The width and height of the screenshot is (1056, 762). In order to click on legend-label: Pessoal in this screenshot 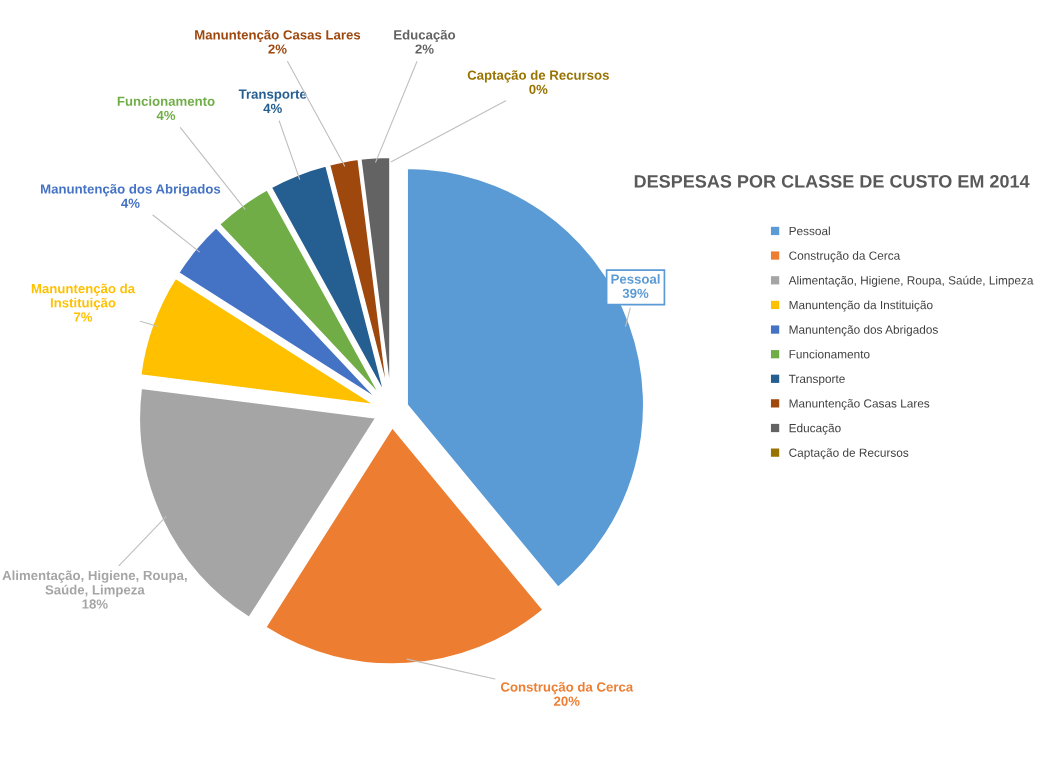, I will do `click(809, 231)`.